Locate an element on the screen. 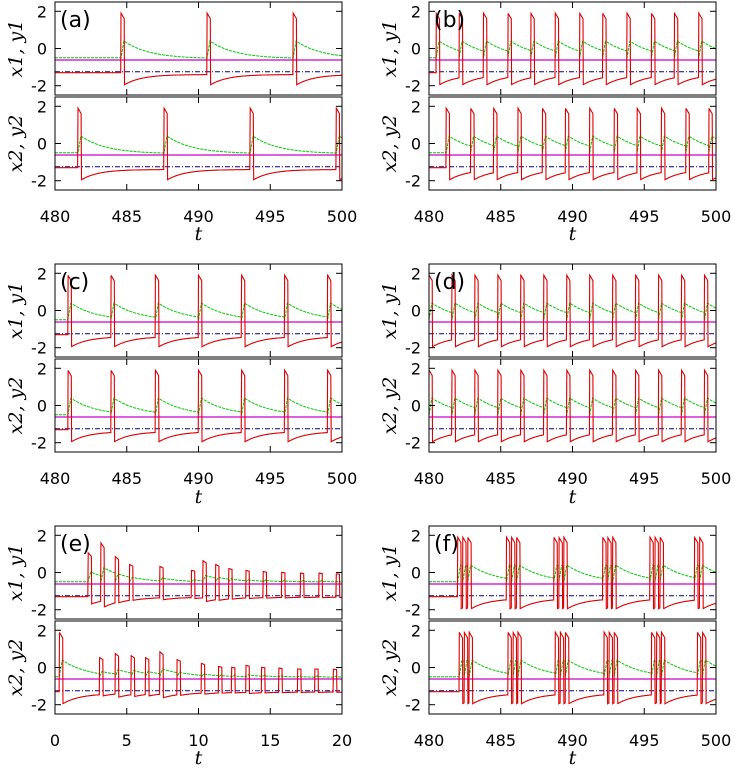  x-tick-label: 15 is located at coordinates (270, 740).